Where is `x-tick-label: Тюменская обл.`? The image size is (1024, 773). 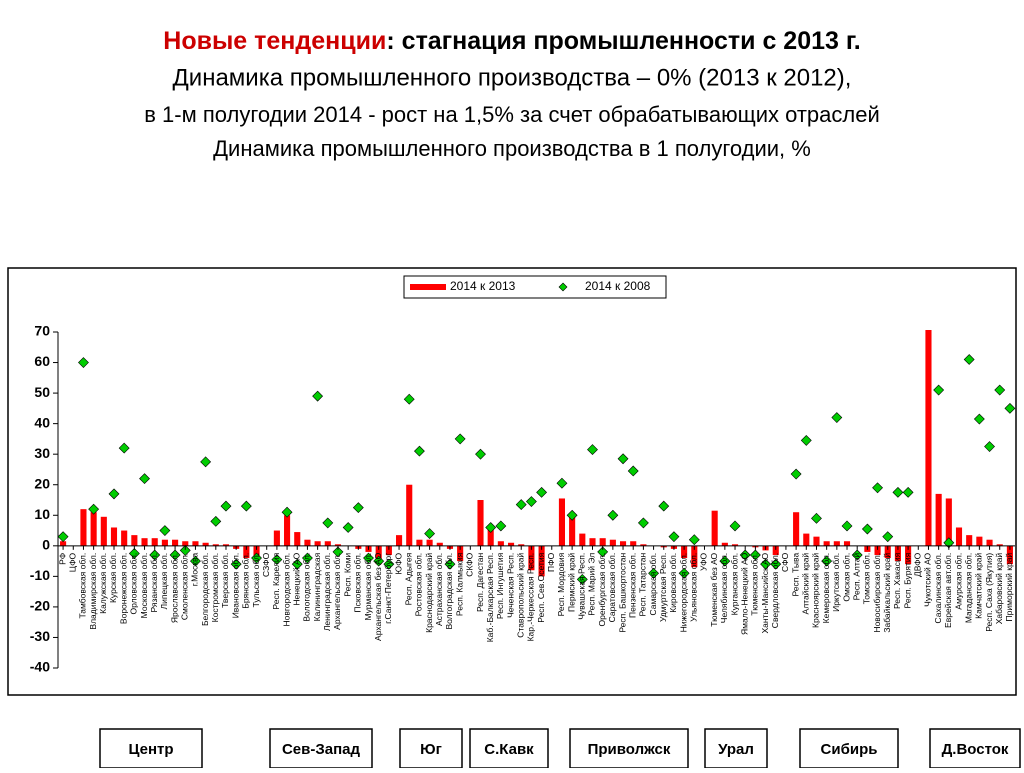
x-tick-label: Тюменская обл. is located at coordinates (755, 584).